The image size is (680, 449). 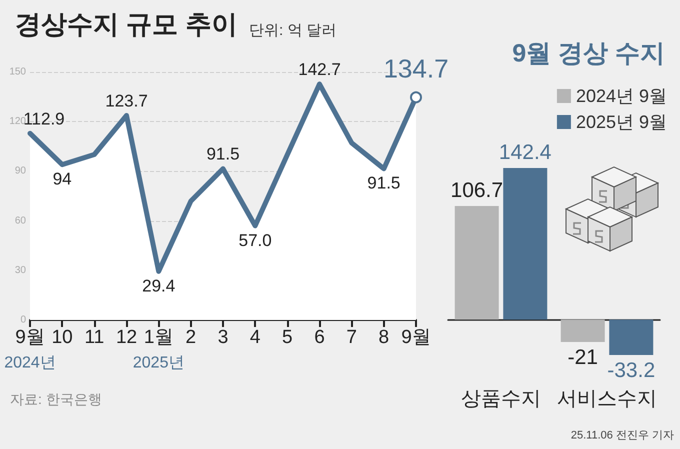 I want to click on data-label: 57.0, so click(x=255, y=240).